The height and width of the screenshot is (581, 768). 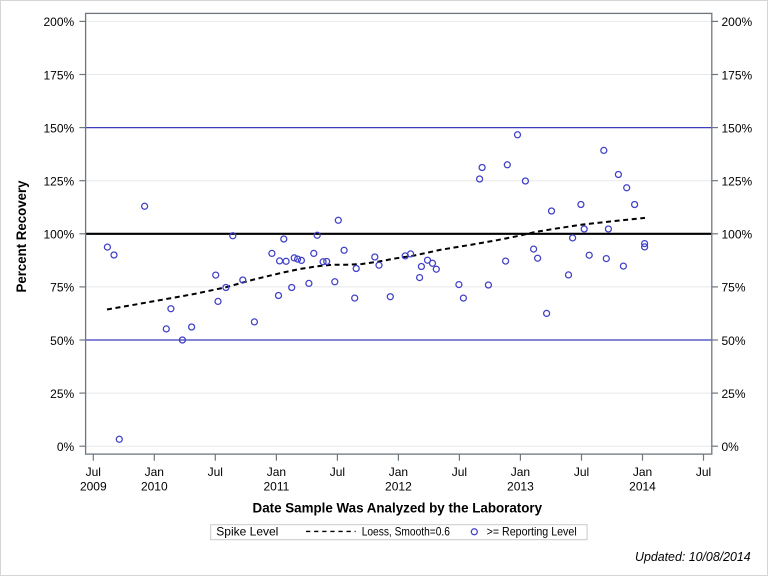 What do you see at coordinates (247, 532) in the screenshot?
I see `svg-text: Spike Level` at bounding box center [247, 532].